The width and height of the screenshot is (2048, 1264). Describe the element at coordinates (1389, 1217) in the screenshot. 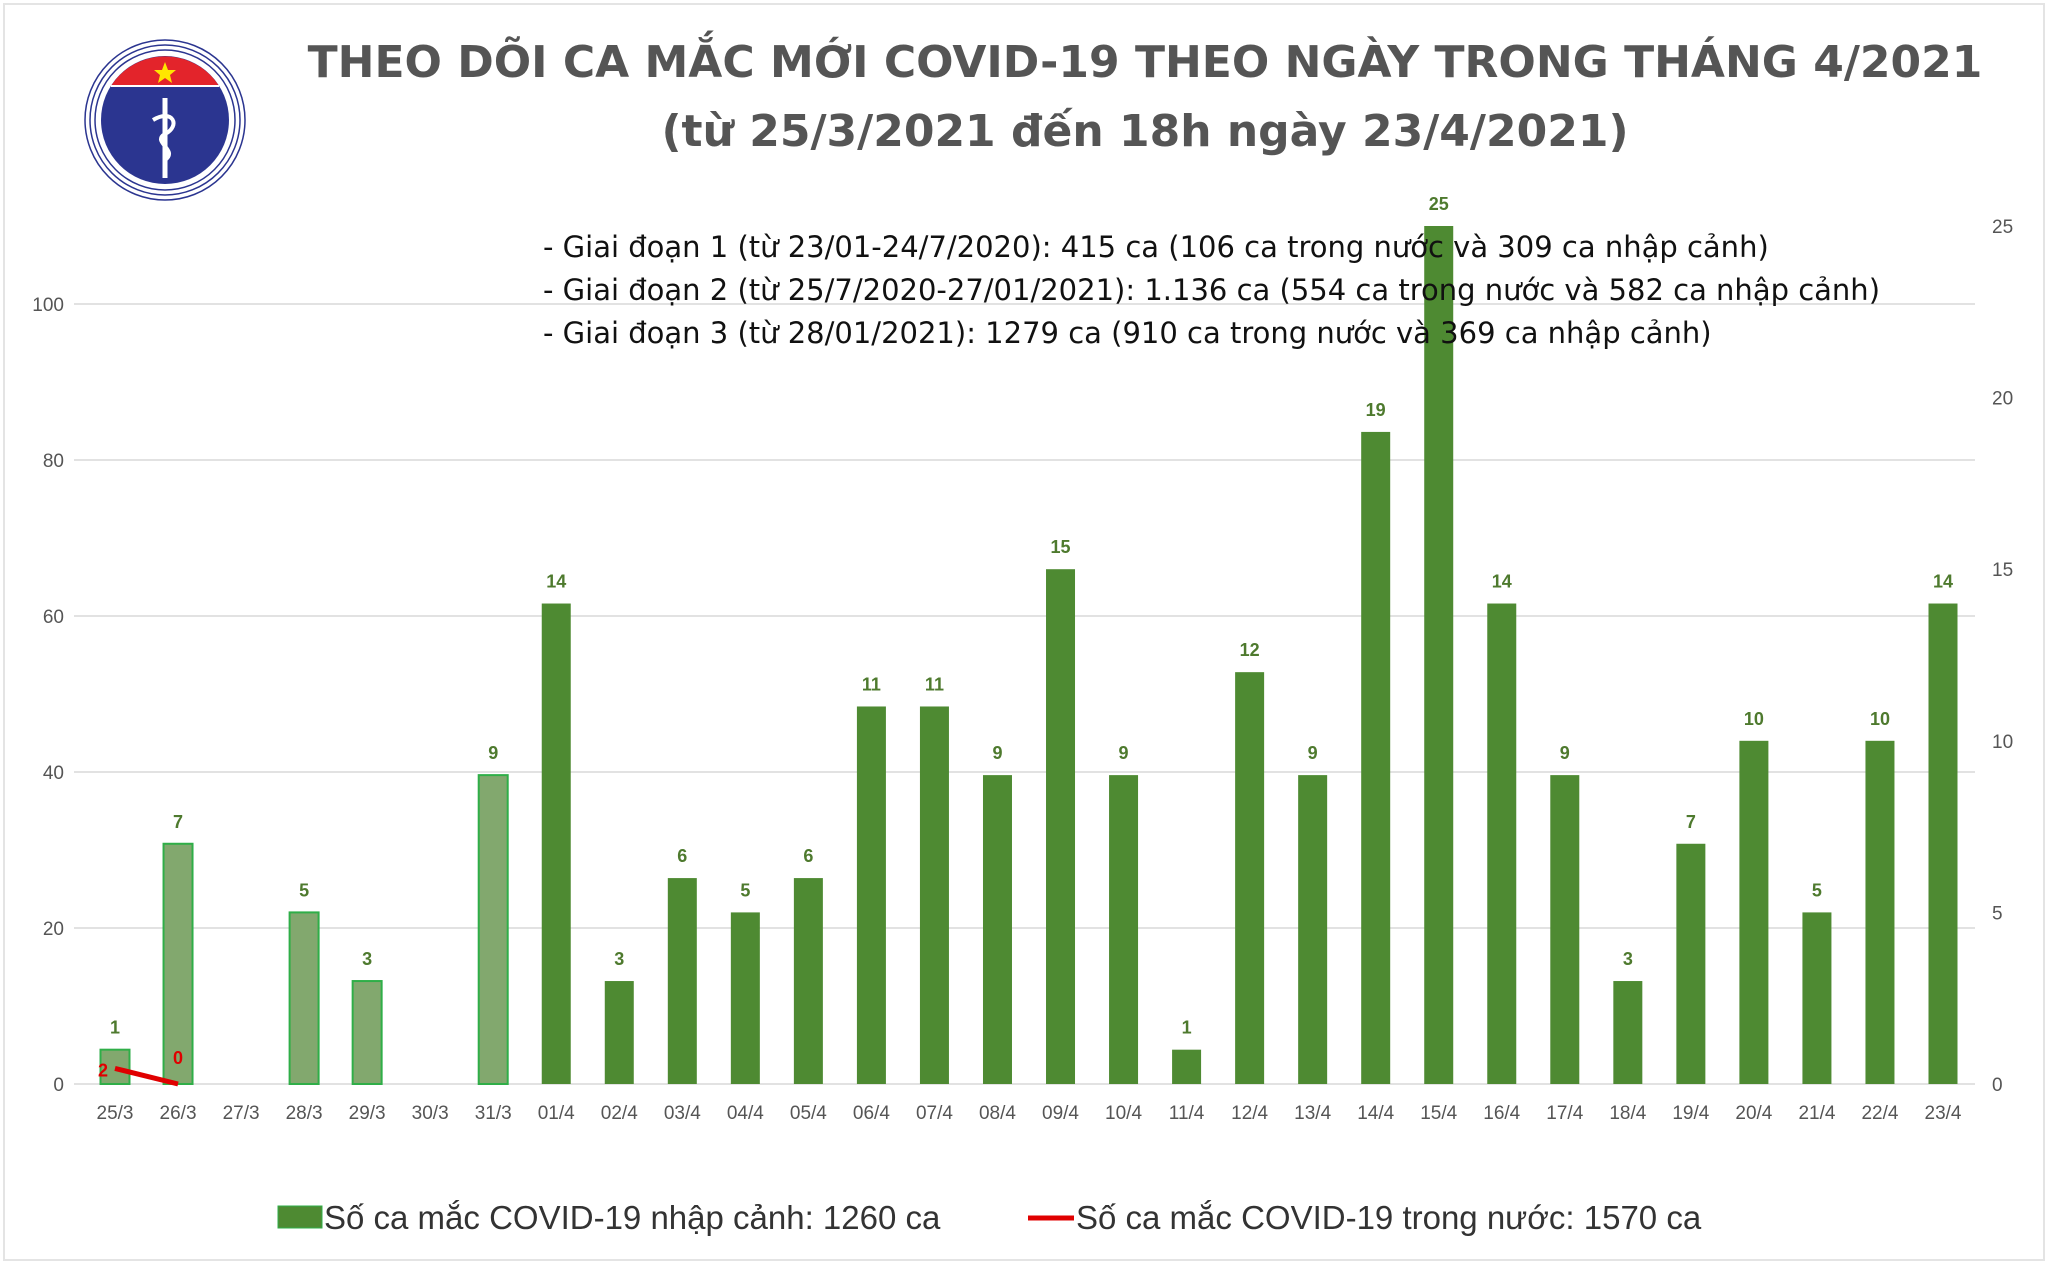

I see `legend-label-line: Số ca mắc COVID-19 trong nước: 1570 ca` at that location.